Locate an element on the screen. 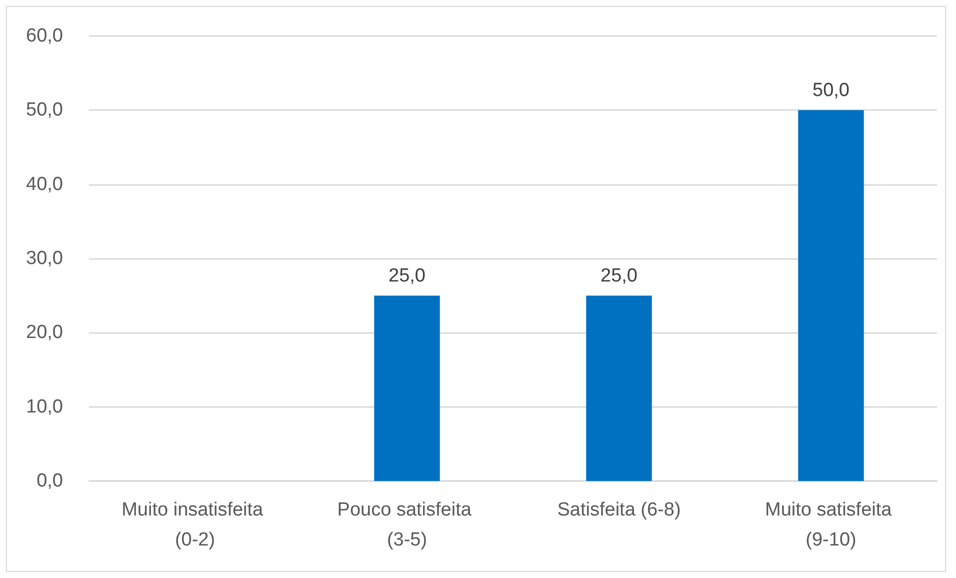  y-tick-label: 50,0 is located at coordinates (44, 110).